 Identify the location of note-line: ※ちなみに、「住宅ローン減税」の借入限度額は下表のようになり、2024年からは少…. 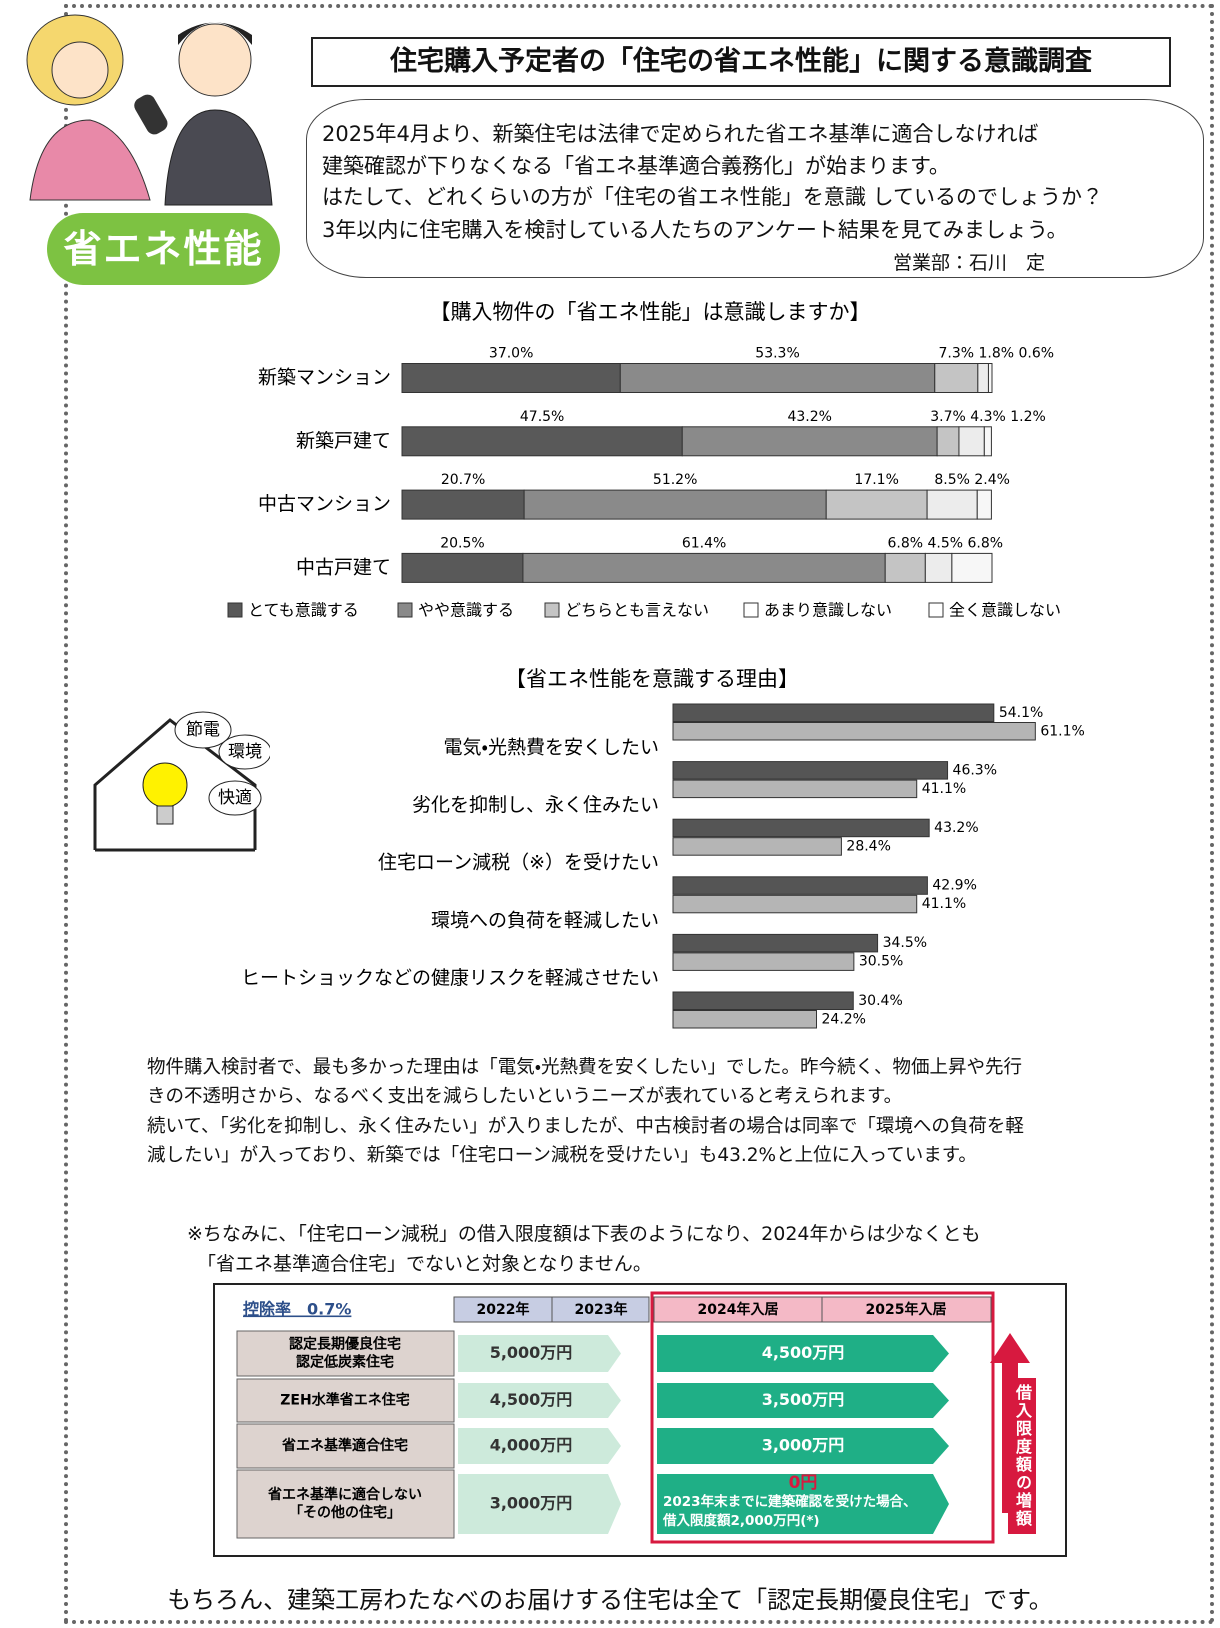
(584, 1234).